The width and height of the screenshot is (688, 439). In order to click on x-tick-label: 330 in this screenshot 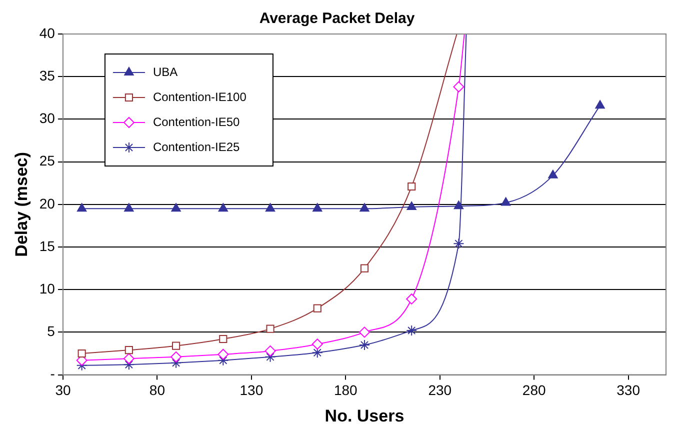, I will do `click(628, 390)`.